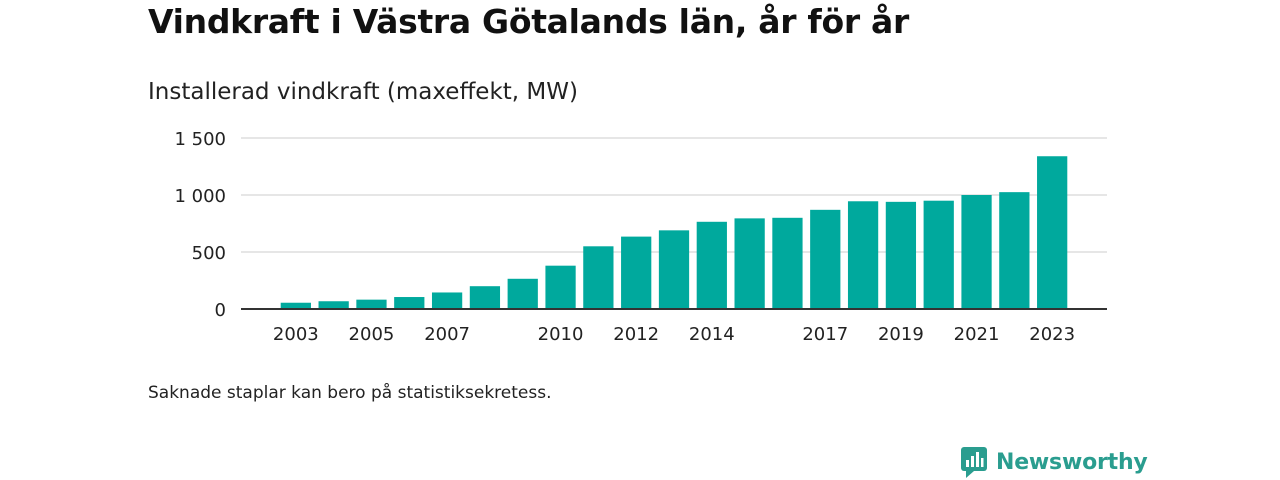 This screenshot has height=480, width=1280. Describe the element at coordinates (522, 293) in the screenshot. I see `bar-2009` at that location.